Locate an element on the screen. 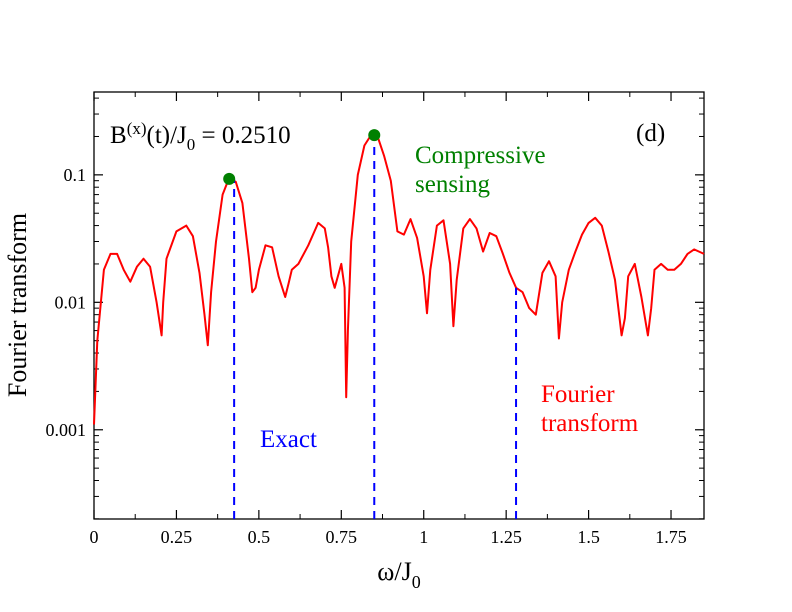  field-label-mid: (t)/J is located at coordinates (167, 135).